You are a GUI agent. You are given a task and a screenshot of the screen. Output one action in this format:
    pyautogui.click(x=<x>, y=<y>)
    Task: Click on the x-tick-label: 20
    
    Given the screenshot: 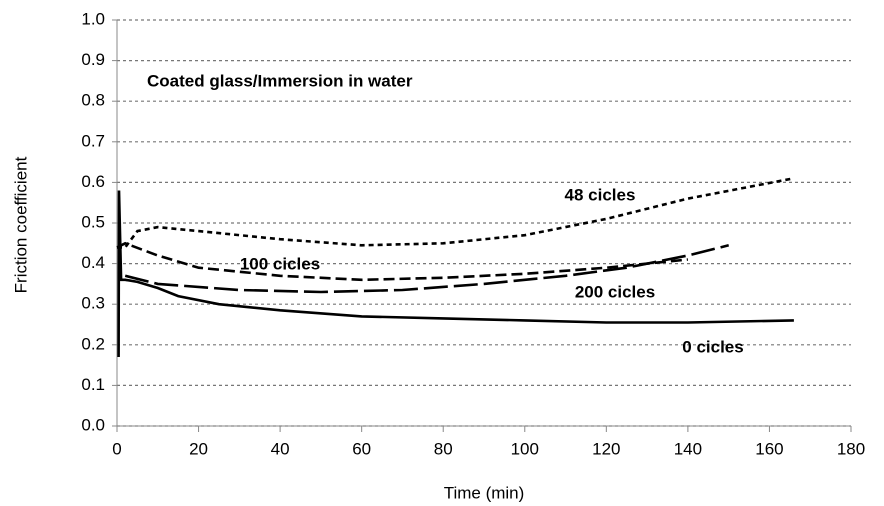 What is the action you would take?
    pyautogui.click(x=198, y=448)
    